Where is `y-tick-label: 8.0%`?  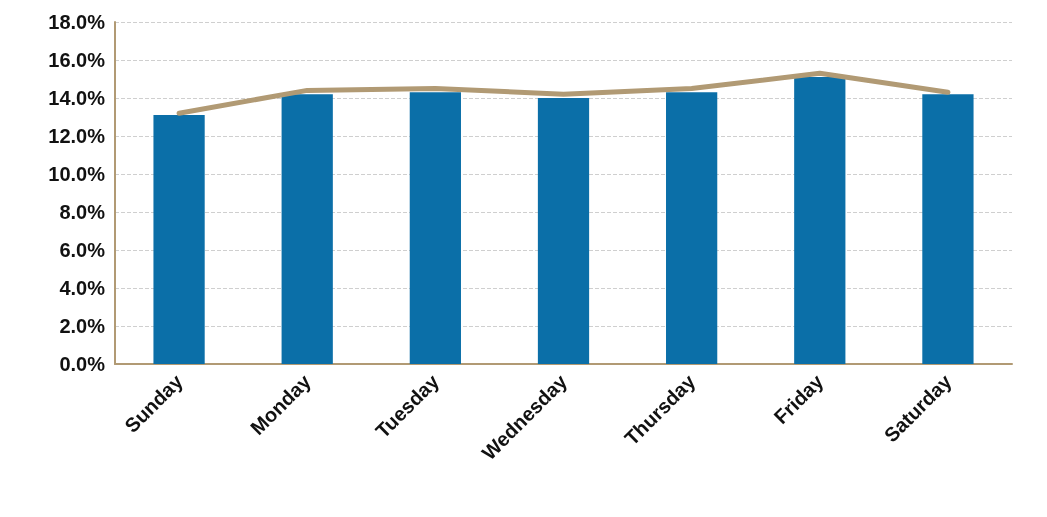 y-tick-label: 8.0% is located at coordinates (82, 212).